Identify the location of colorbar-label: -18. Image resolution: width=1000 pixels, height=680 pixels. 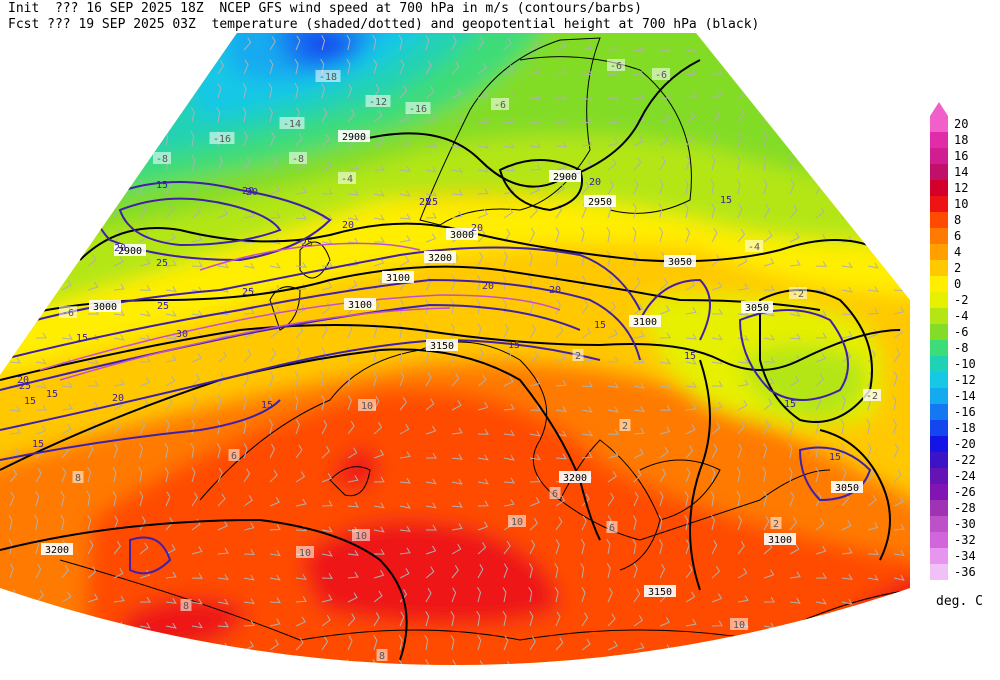
(965, 428).